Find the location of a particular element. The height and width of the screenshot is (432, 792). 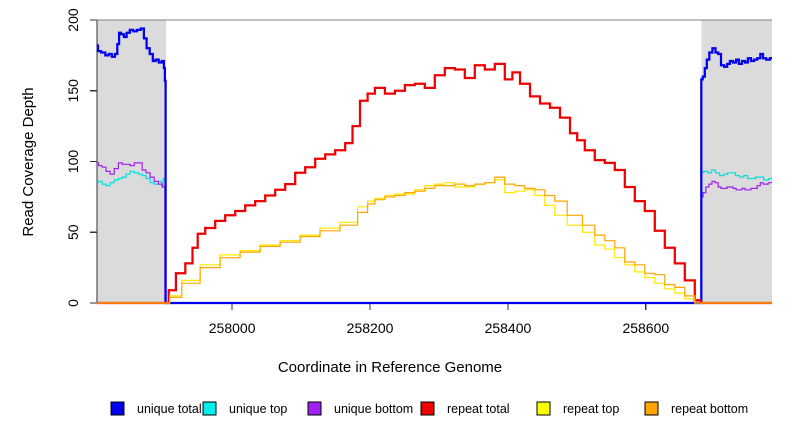

y-tick-label: 0 is located at coordinates (73, 303).